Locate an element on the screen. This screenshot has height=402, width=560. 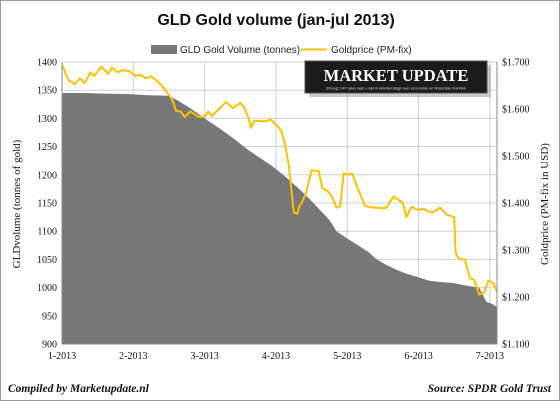
x-tick-label: 3-2013 is located at coordinates (204, 356).